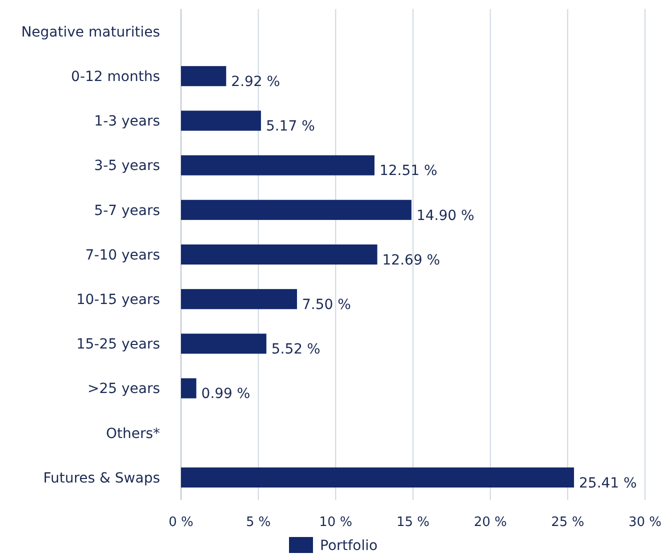  I want to click on y-tick-label: Negative maturities, so click(90, 32).